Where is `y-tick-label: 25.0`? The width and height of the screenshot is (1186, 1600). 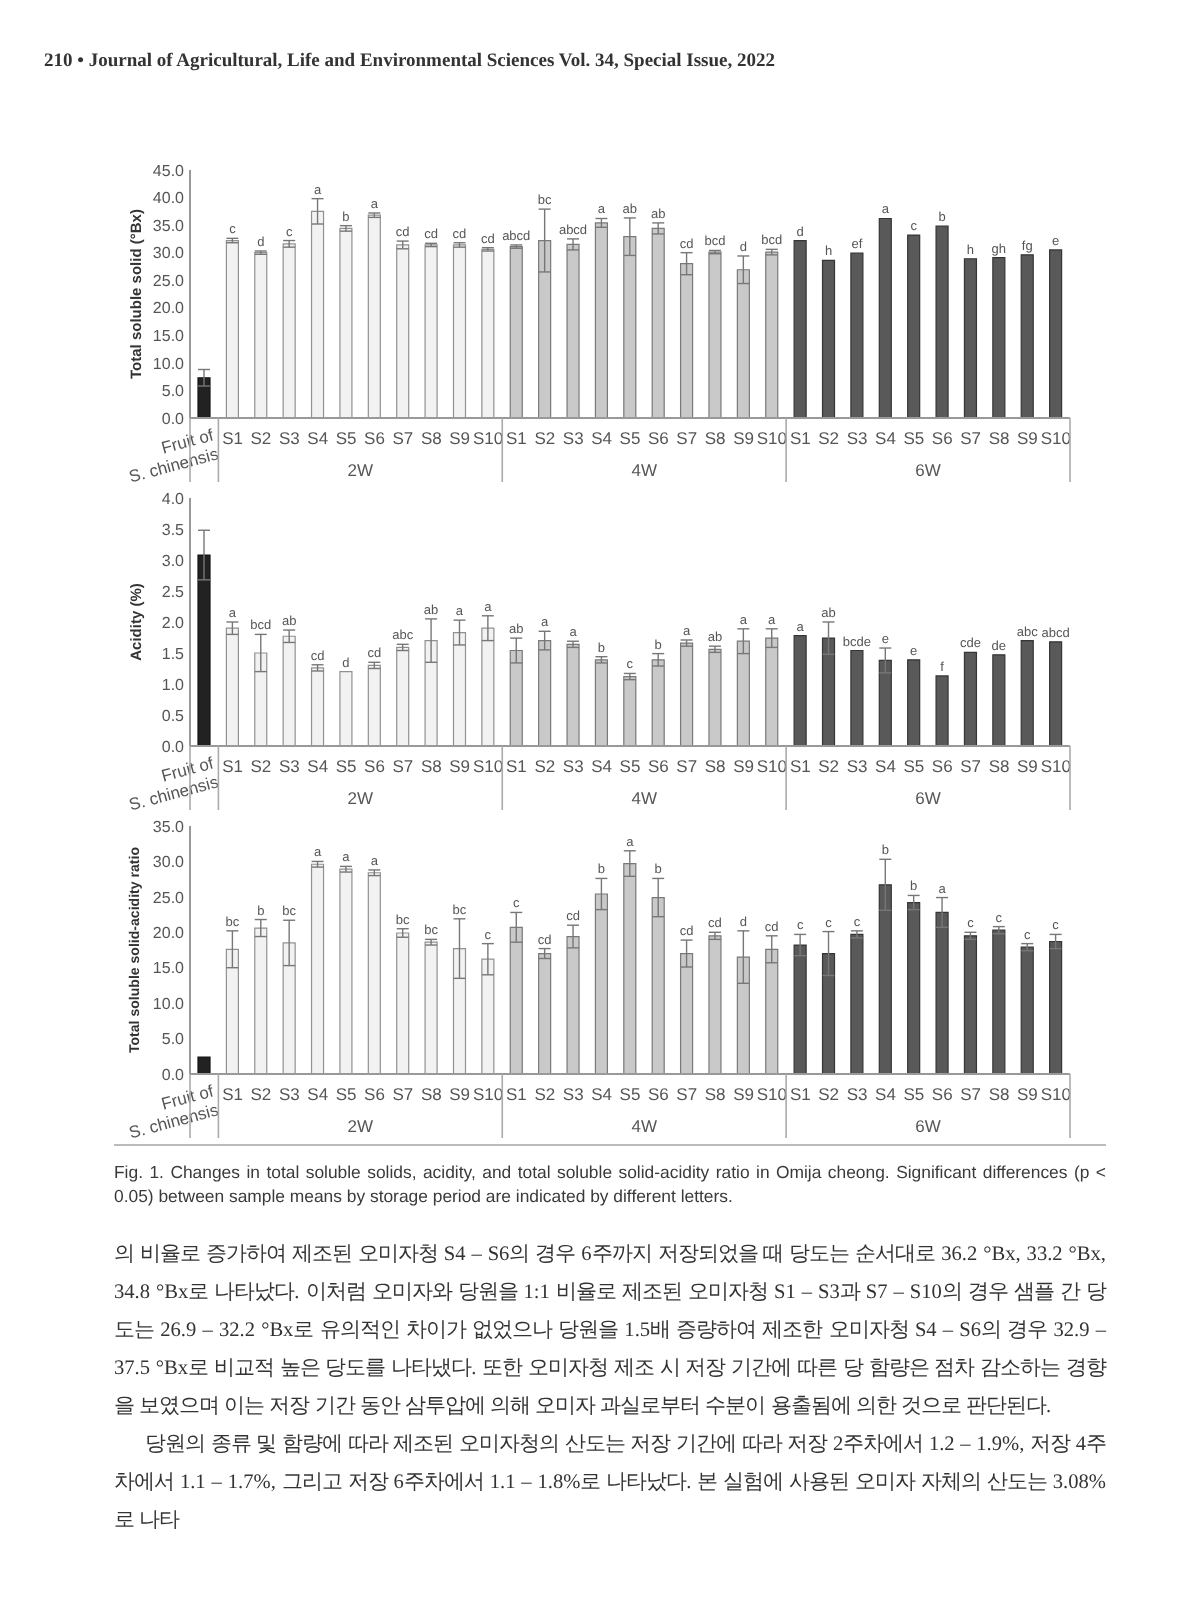
y-tick-label: 25.0 is located at coordinates (169, 280).